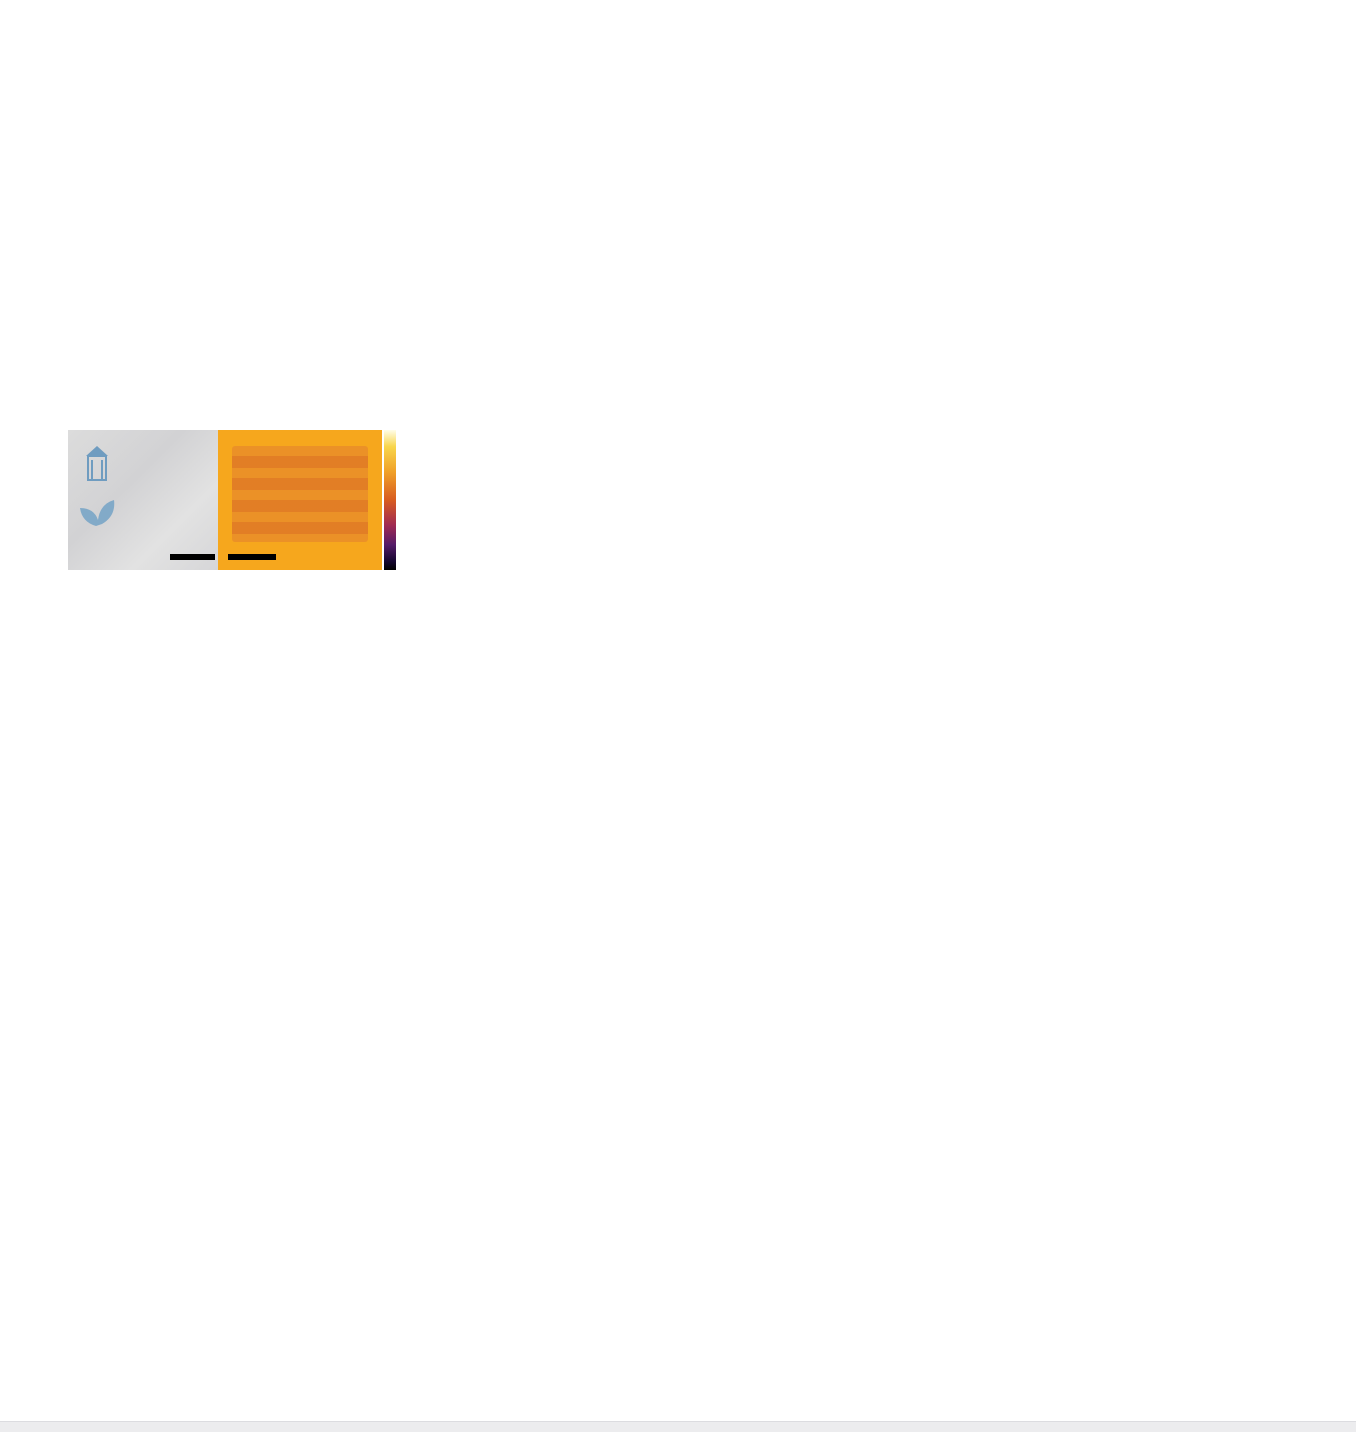  Describe the element at coordinates (390, 500) in the screenshot. I see `thermal-colorbar` at that location.